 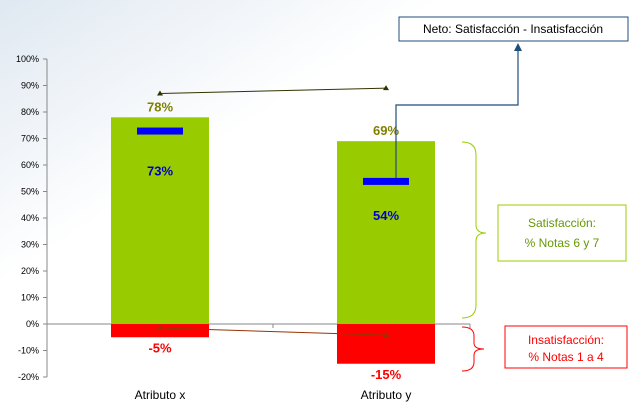 What do you see at coordinates (30, 139) in the screenshot?
I see `y-tick-label: 70%` at bounding box center [30, 139].